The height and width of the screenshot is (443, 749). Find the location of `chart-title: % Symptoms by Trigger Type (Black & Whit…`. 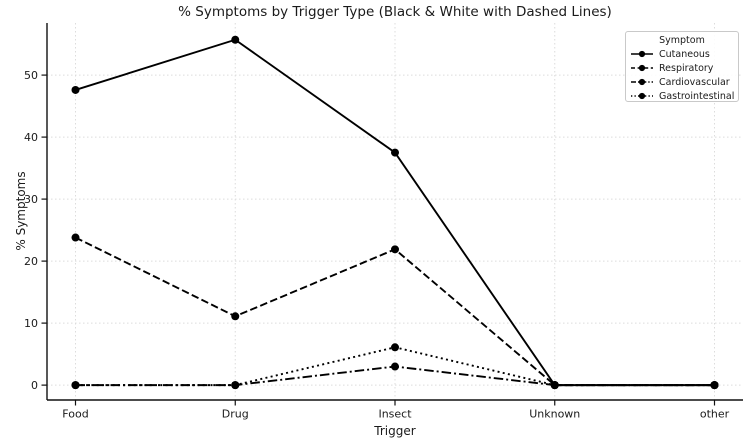

chart-title: % Symptoms by Trigger Type (Black & Whit… is located at coordinates (395, 12).